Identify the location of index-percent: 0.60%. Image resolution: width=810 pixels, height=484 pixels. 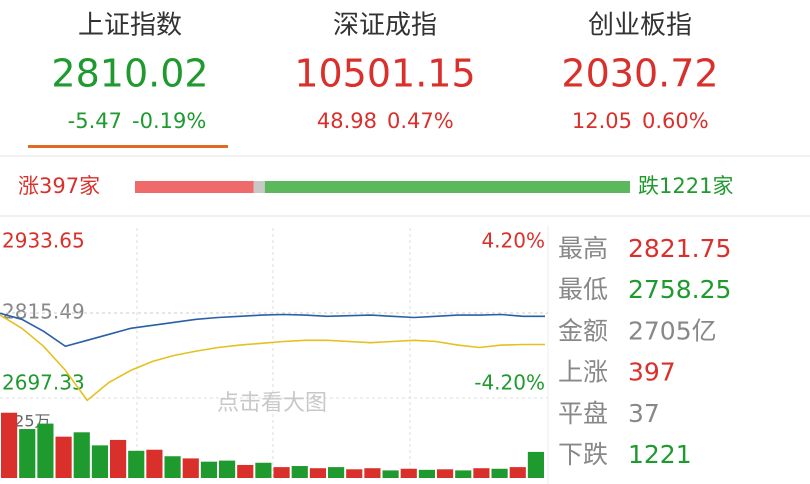
(675, 121).